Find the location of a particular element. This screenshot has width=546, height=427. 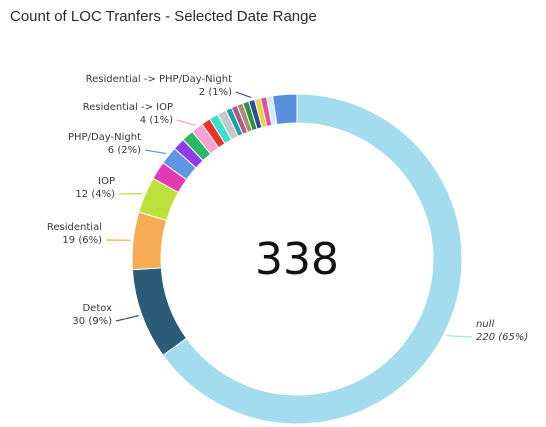

slice-name-label: Residential is located at coordinates (74, 227).